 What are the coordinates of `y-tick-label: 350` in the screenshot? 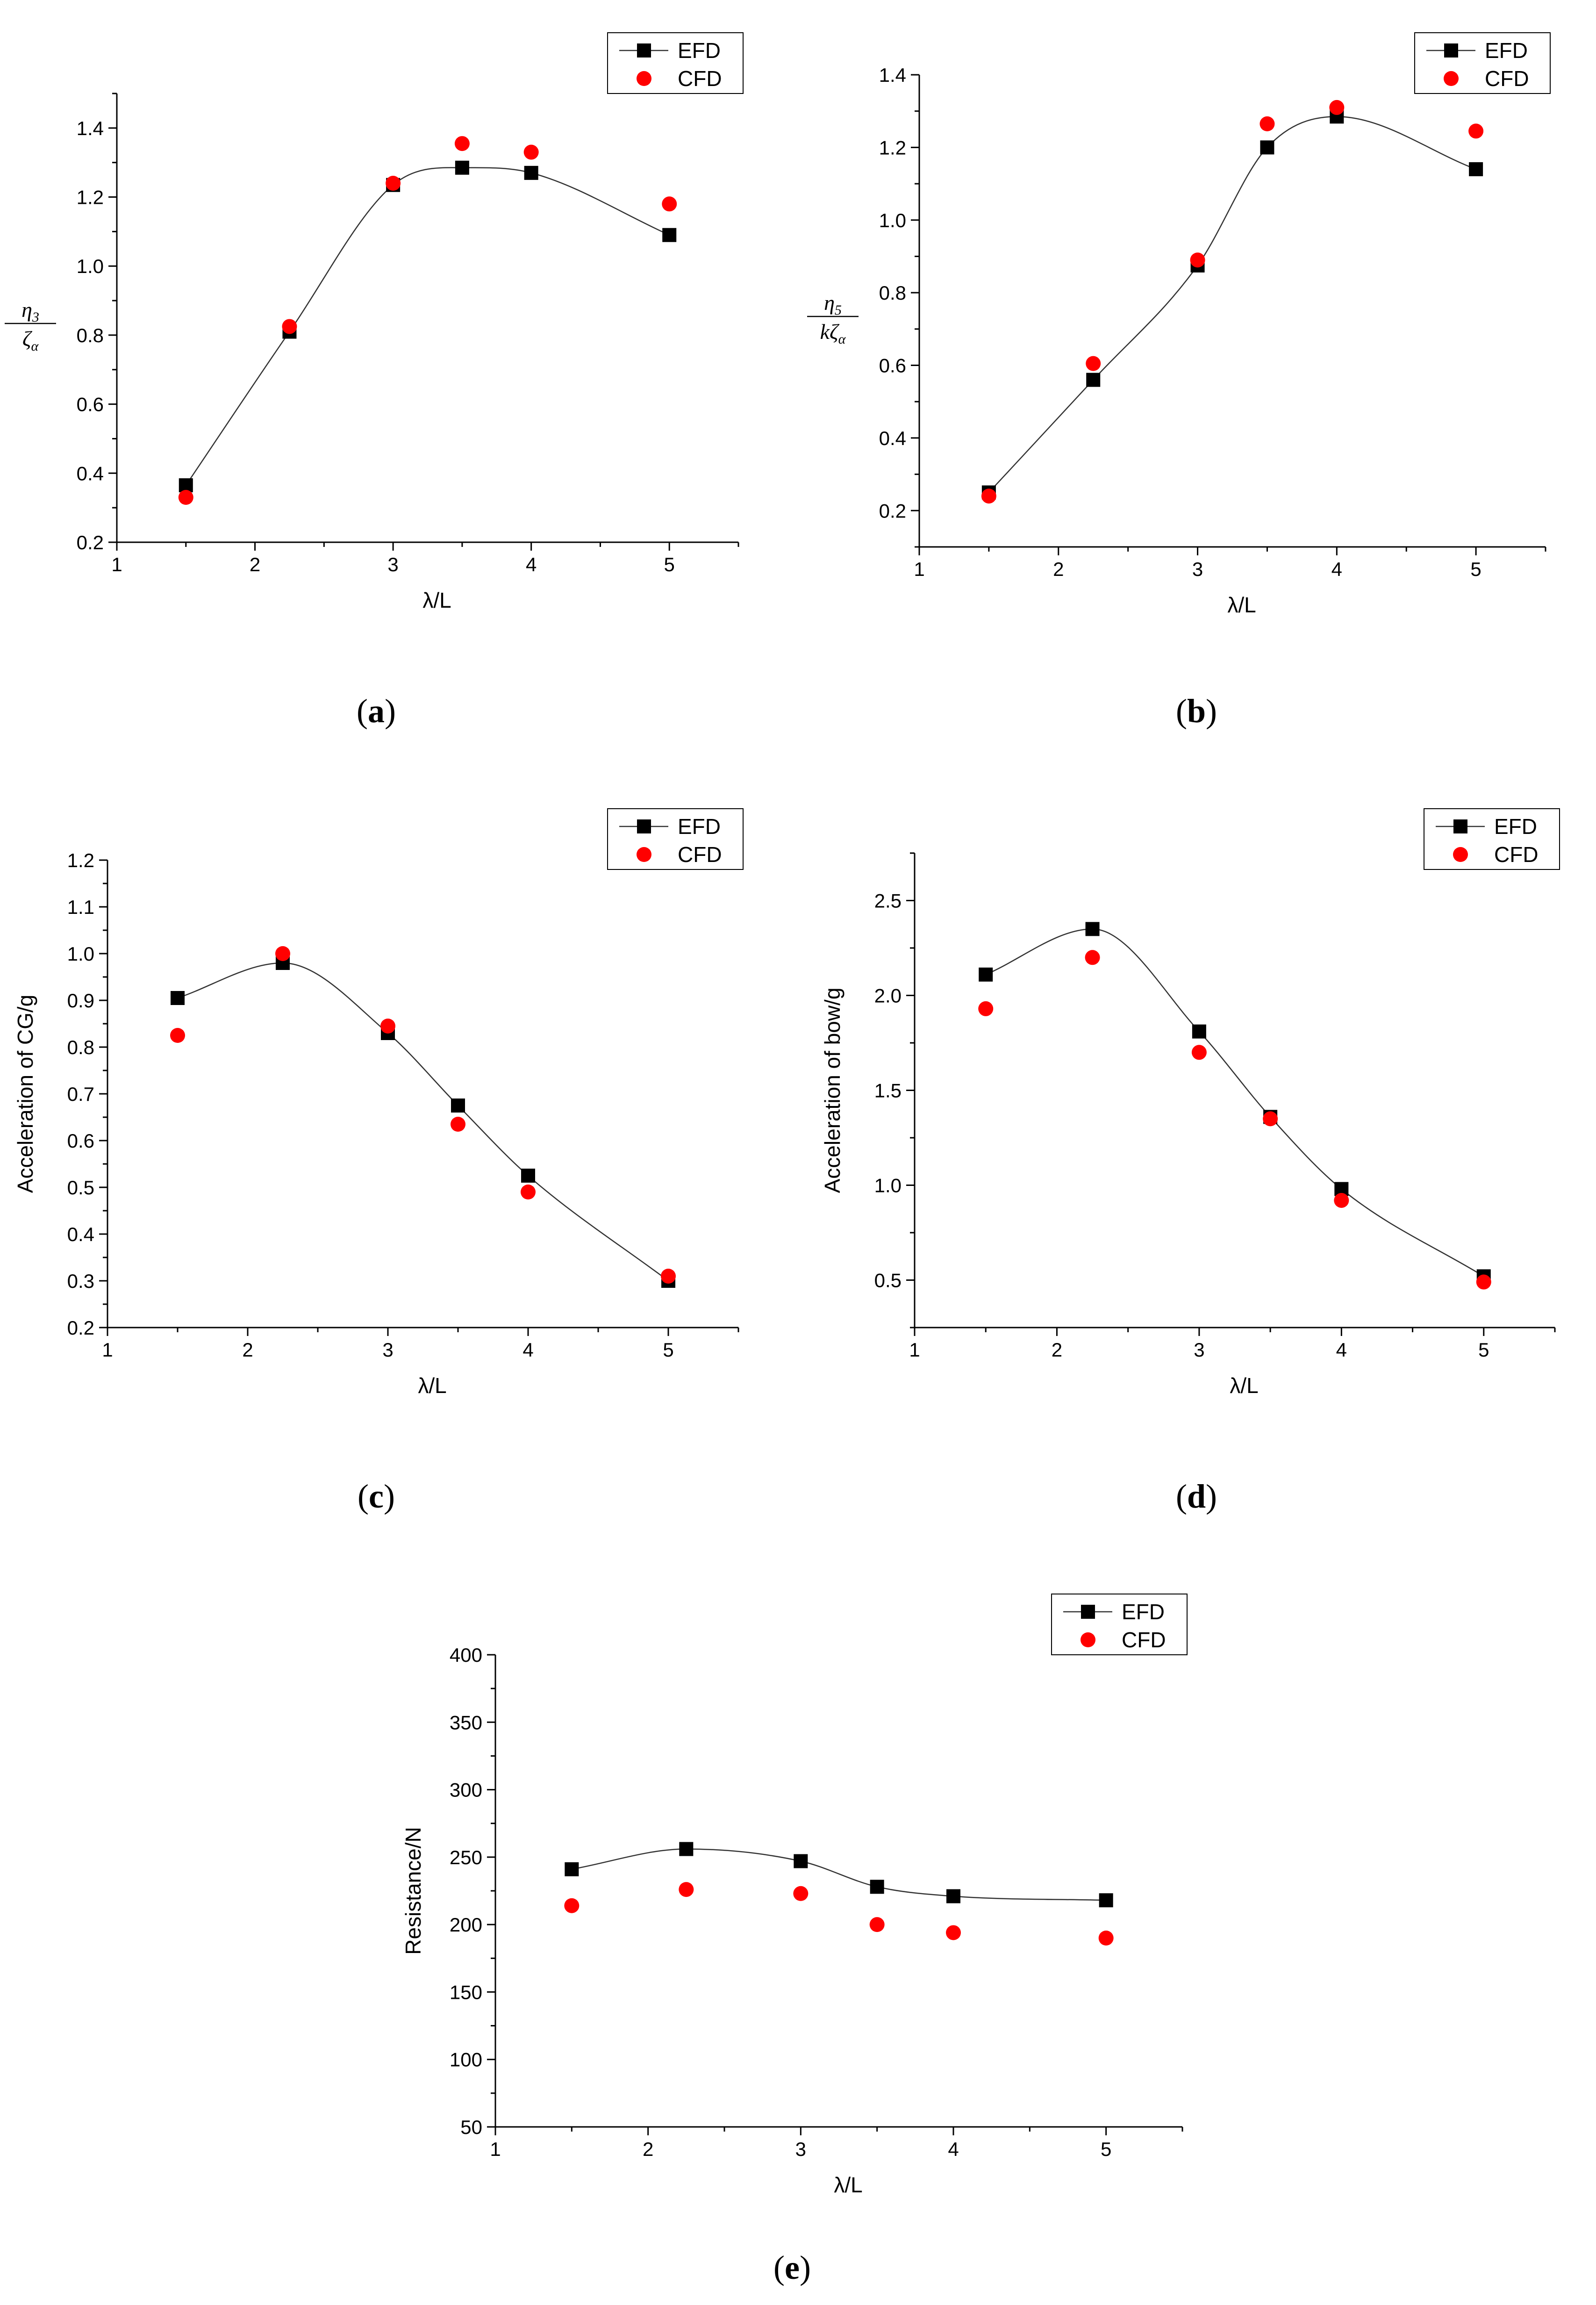 It's located at (466, 1722).